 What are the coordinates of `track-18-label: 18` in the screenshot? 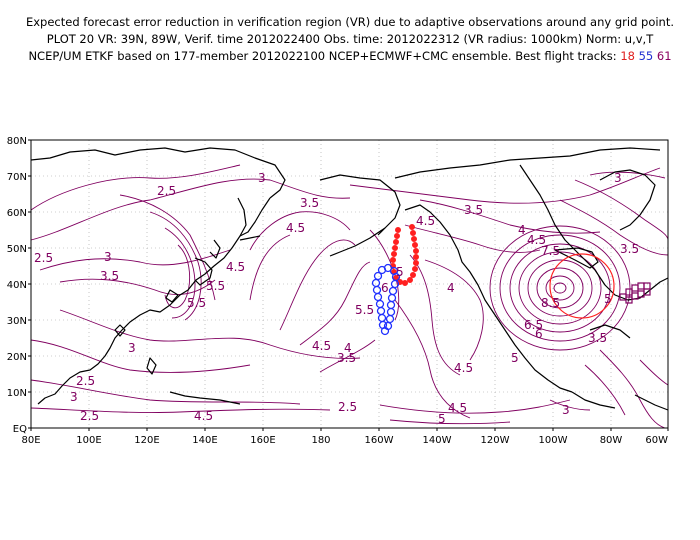 It's located at (627, 56).